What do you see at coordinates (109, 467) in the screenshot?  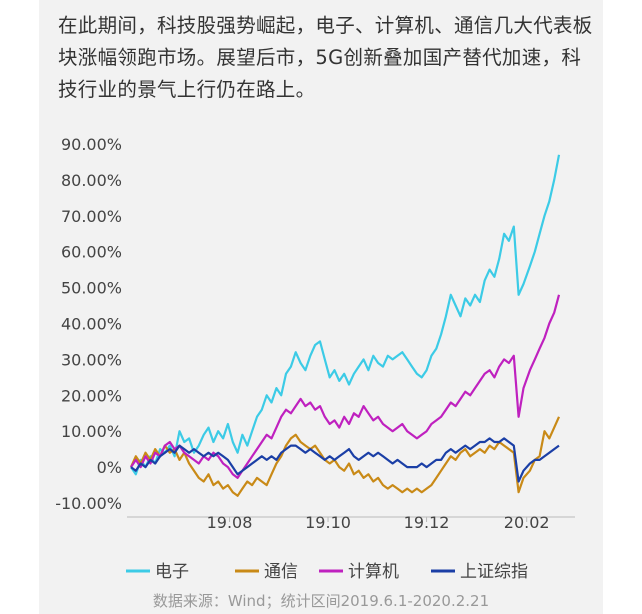 I see `y-tick-label: 0%` at bounding box center [109, 467].